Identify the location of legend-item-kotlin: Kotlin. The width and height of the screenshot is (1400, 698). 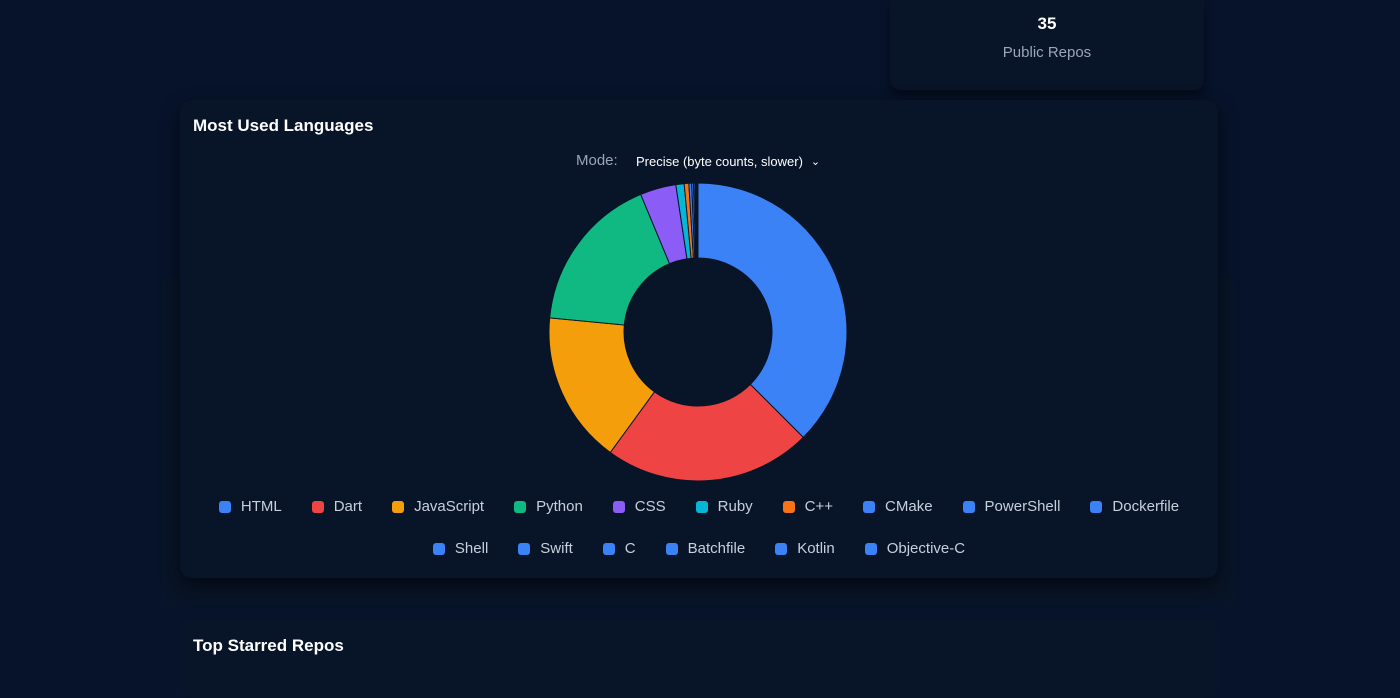
(805, 548).